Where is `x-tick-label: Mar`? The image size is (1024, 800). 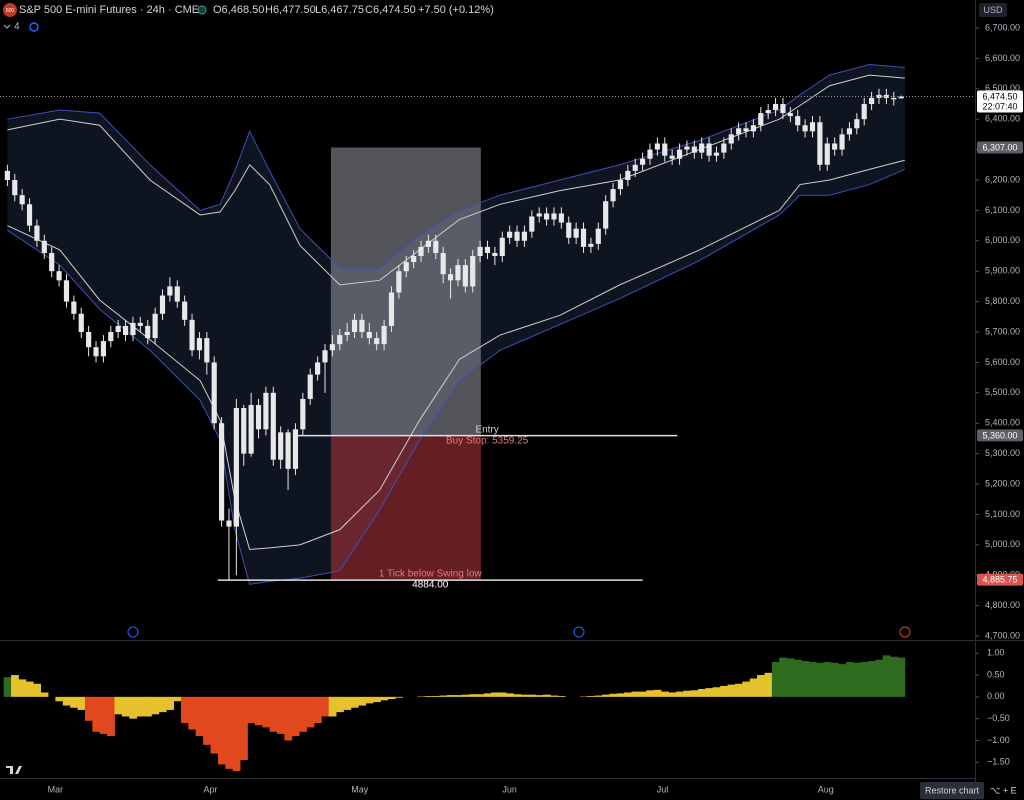
x-tick-label: Mar is located at coordinates (56, 789).